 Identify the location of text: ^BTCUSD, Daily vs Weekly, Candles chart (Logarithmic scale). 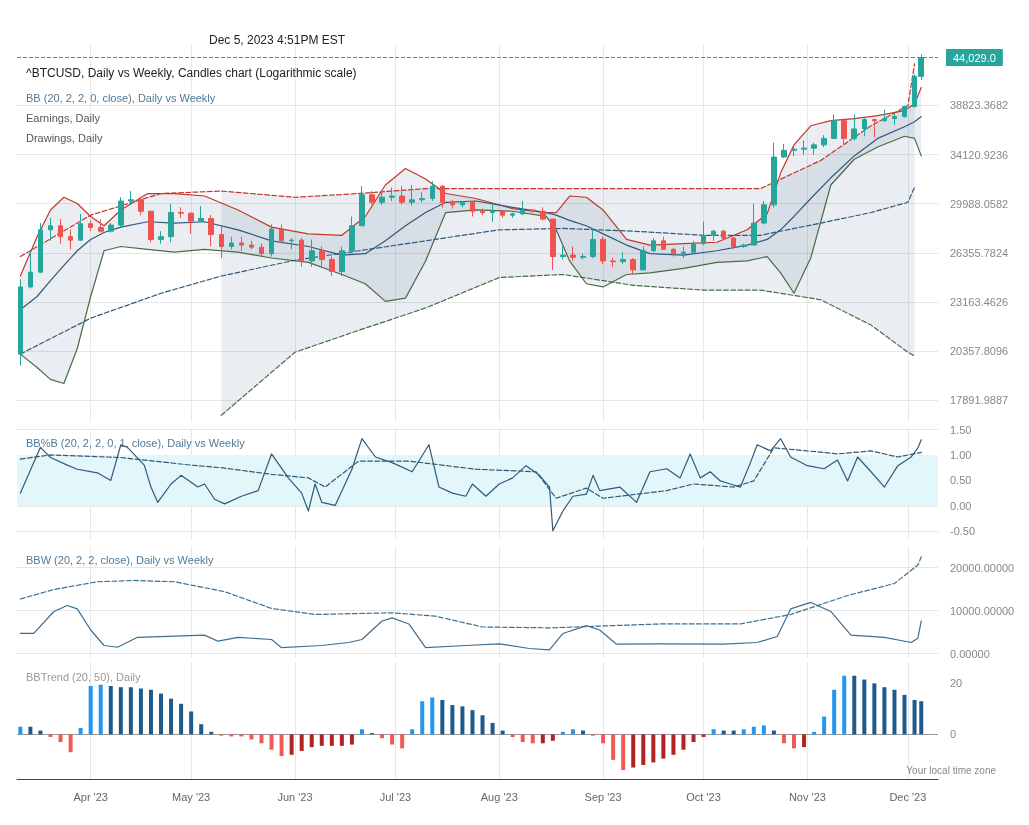
(191, 73).